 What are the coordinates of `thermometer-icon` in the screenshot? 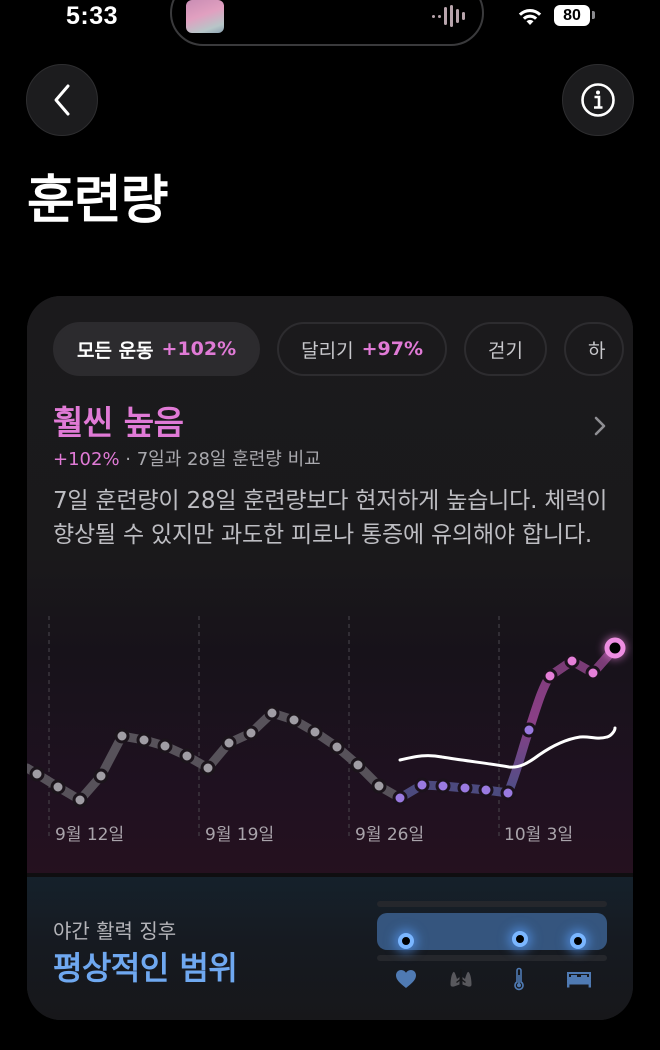 It's located at (519, 979).